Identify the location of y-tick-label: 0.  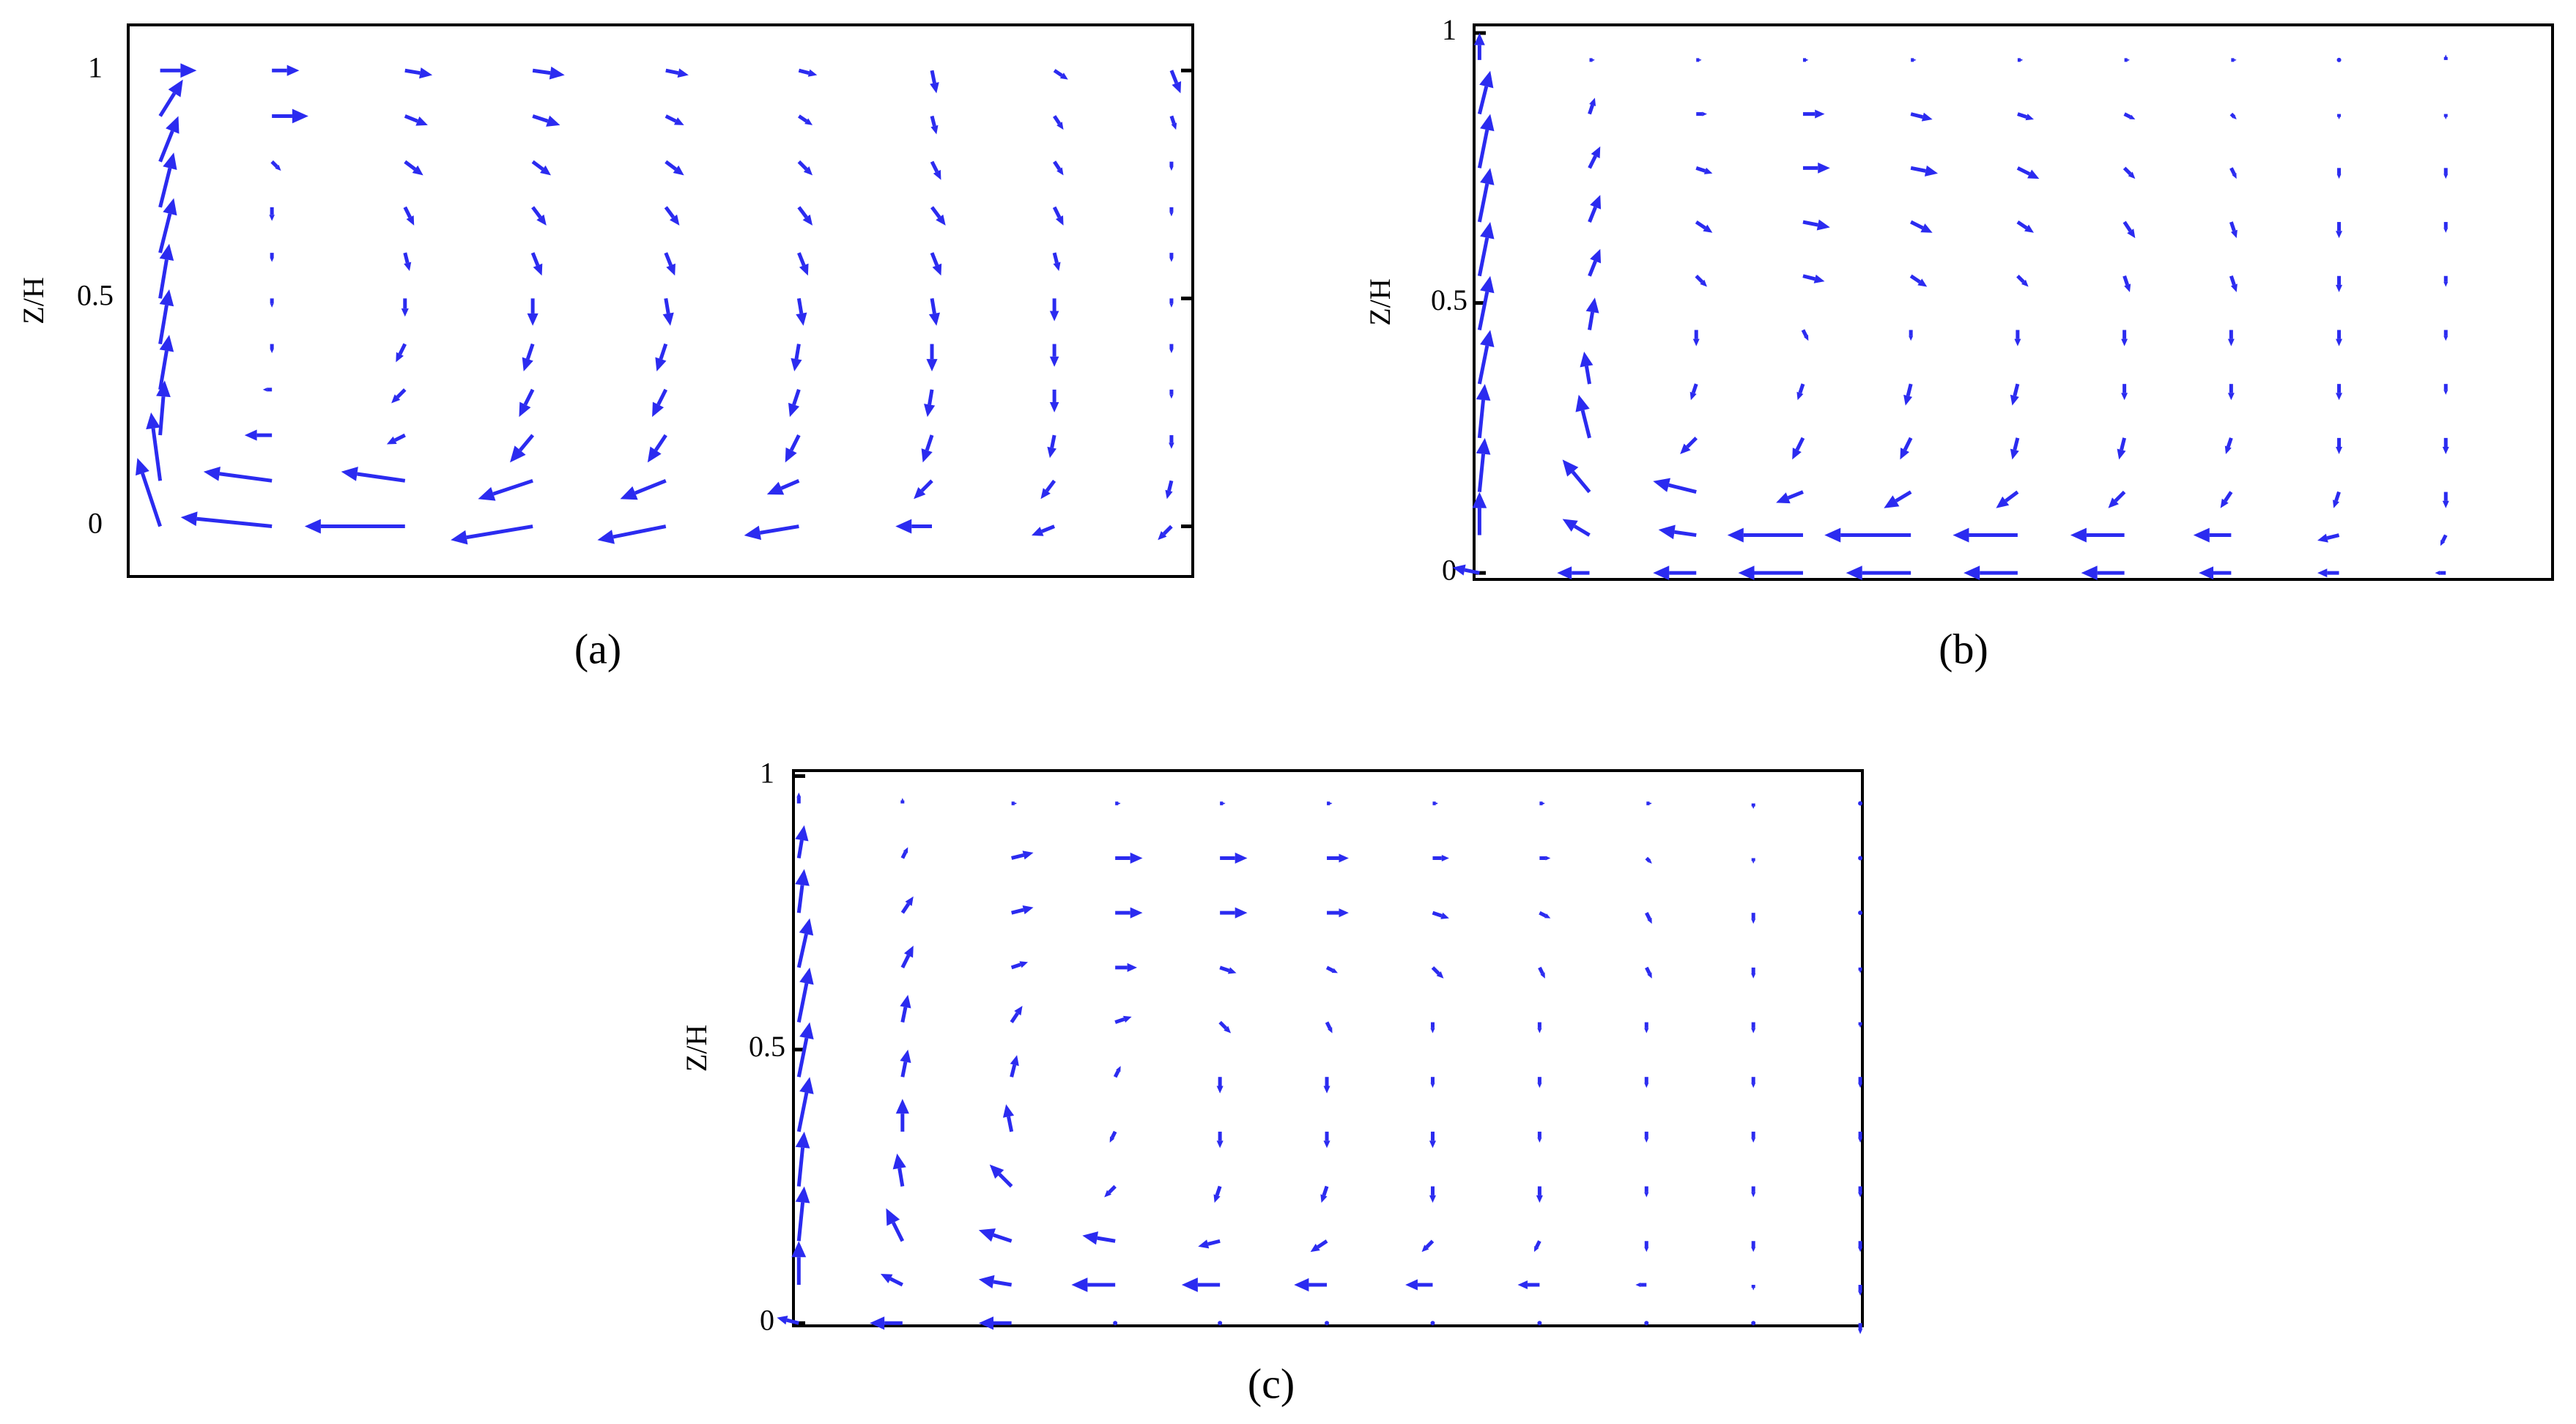
(95, 523).